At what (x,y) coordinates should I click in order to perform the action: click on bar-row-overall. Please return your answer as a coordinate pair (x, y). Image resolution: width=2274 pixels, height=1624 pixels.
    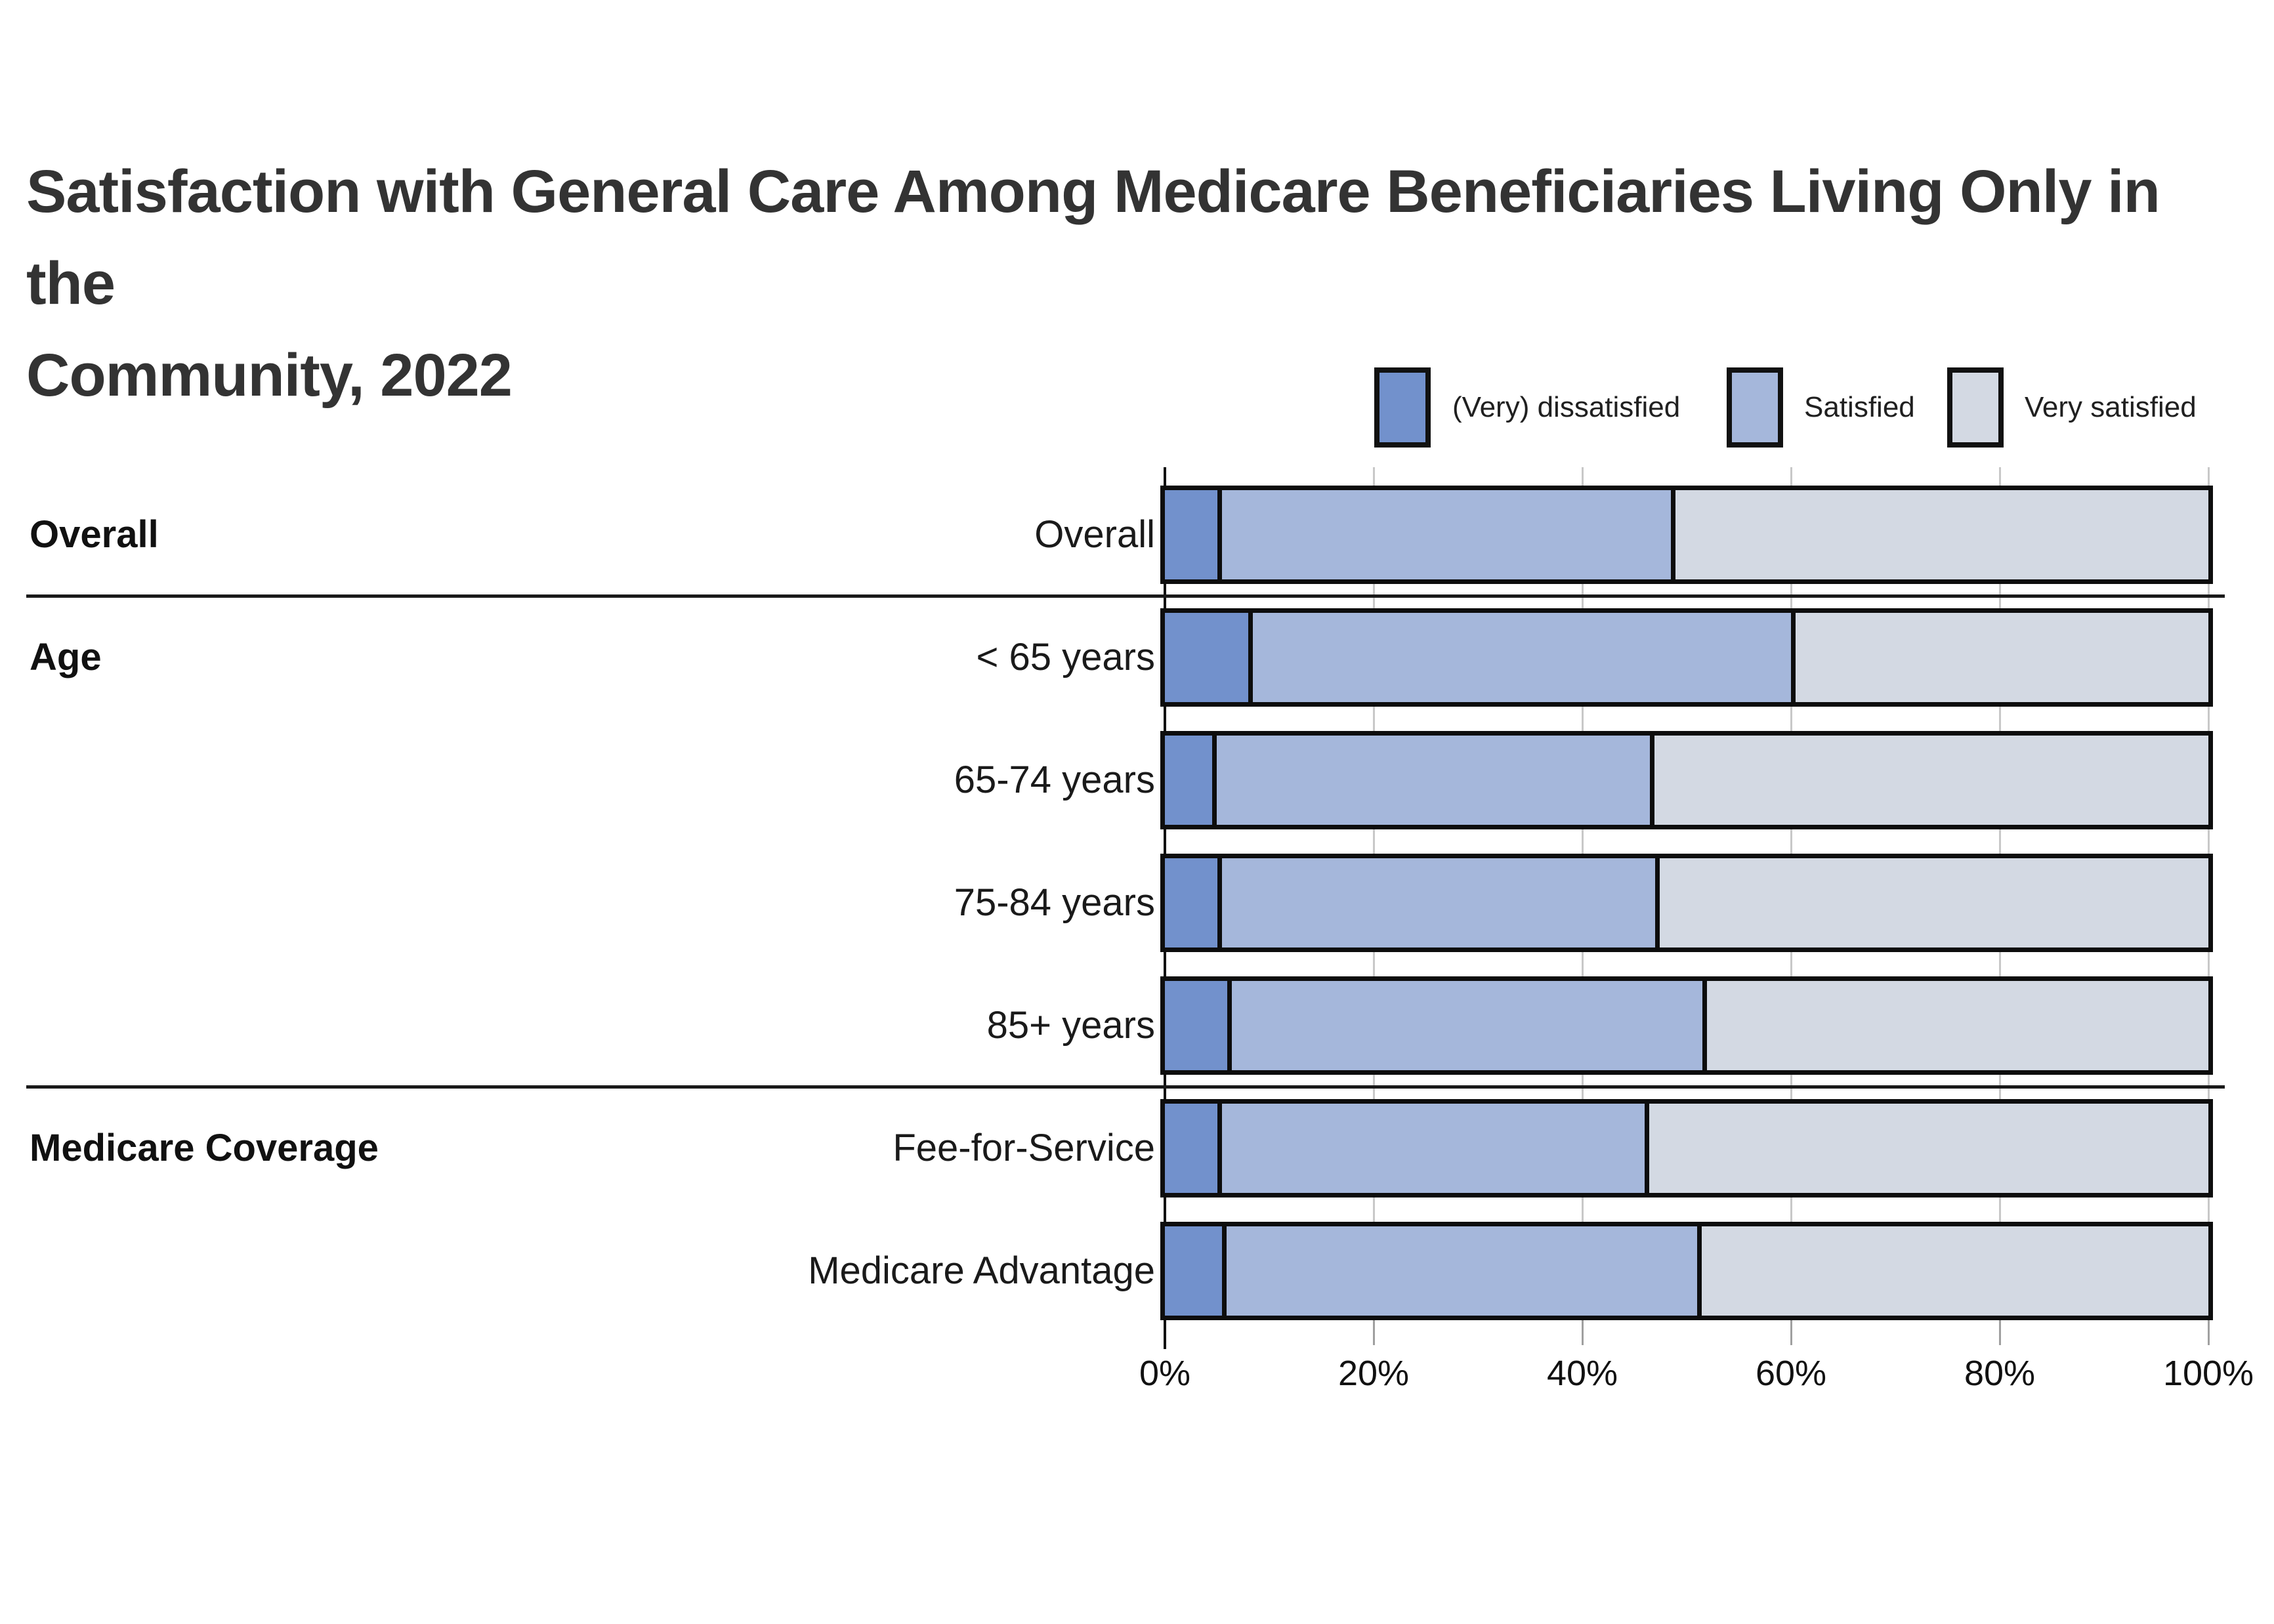
    Looking at the image, I should click on (1686, 535).